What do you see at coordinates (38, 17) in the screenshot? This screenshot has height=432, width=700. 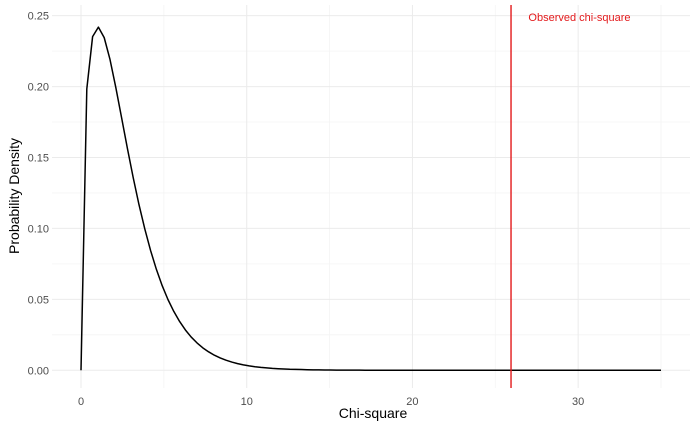 I see `y-tick-label: 0.25` at bounding box center [38, 17].